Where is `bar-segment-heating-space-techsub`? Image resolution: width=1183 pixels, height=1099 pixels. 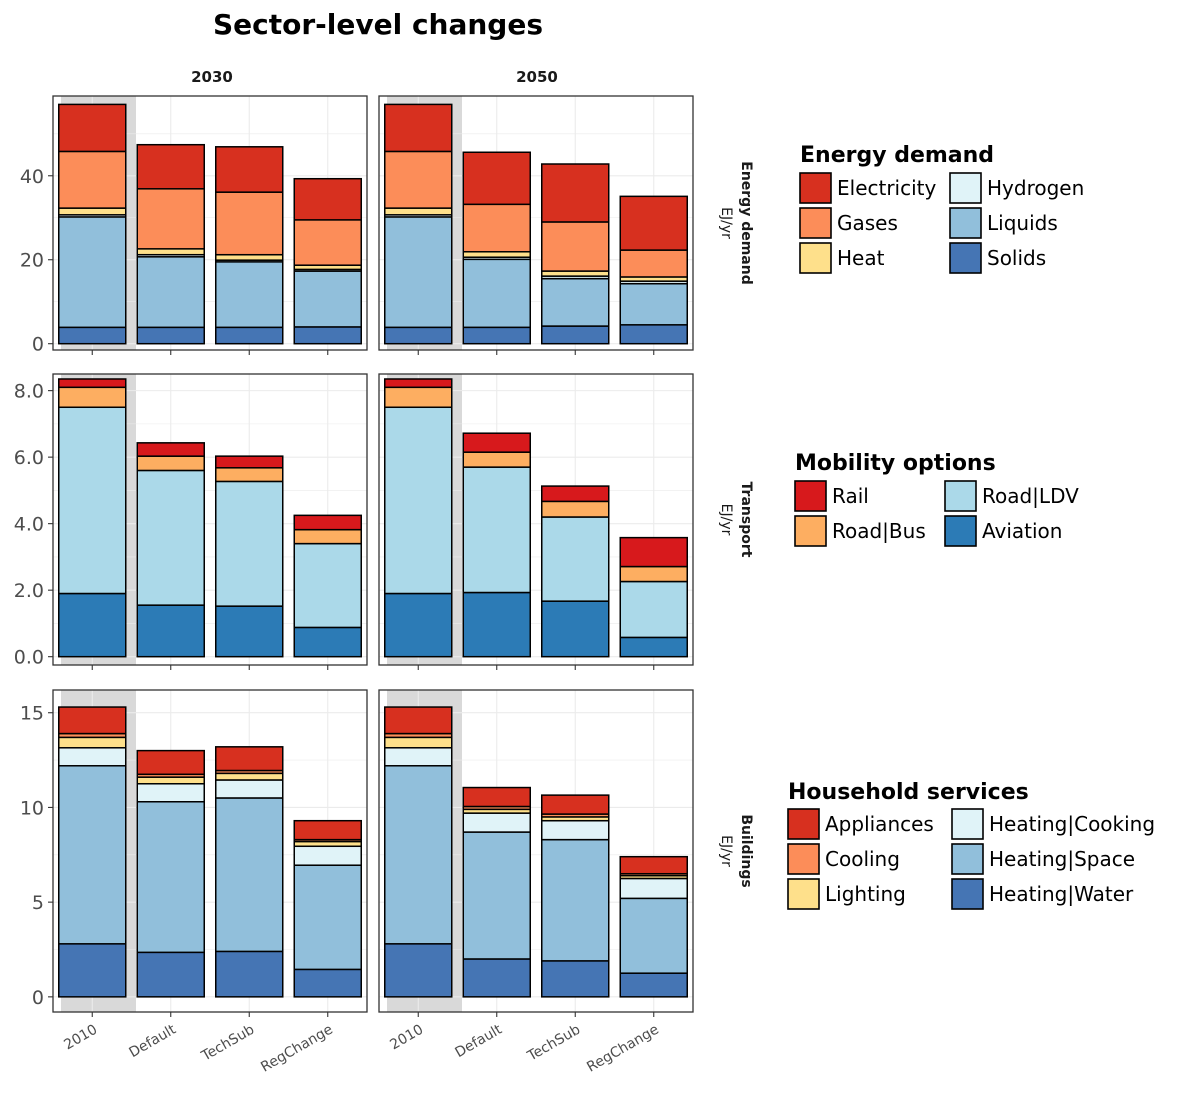 bar-segment-heating-space-techsub is located at coordinates (249, 875).